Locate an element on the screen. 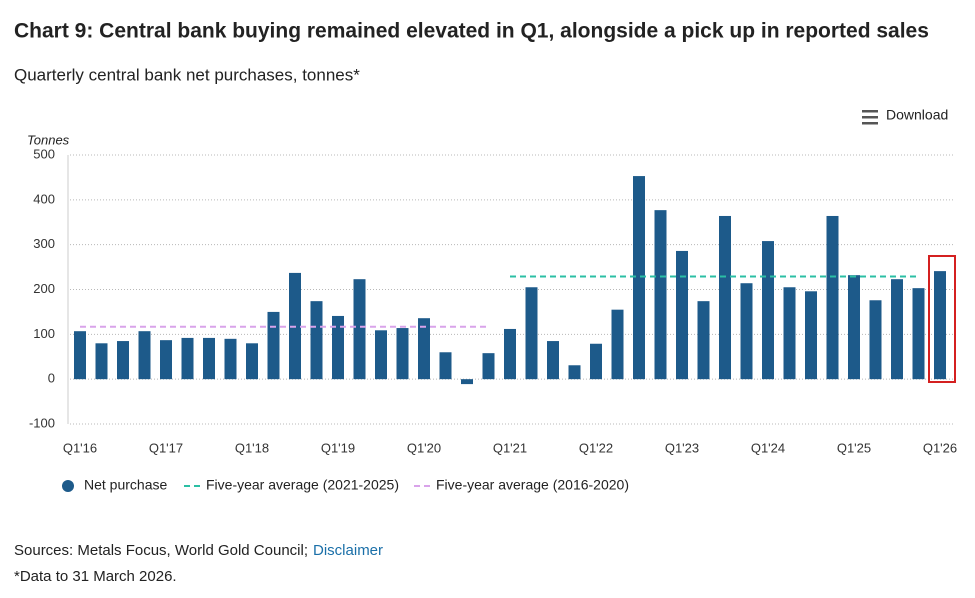 This screenshot has width=975, height=598. x-tick-label: Q1'20 is located at coordinates (424, 447).